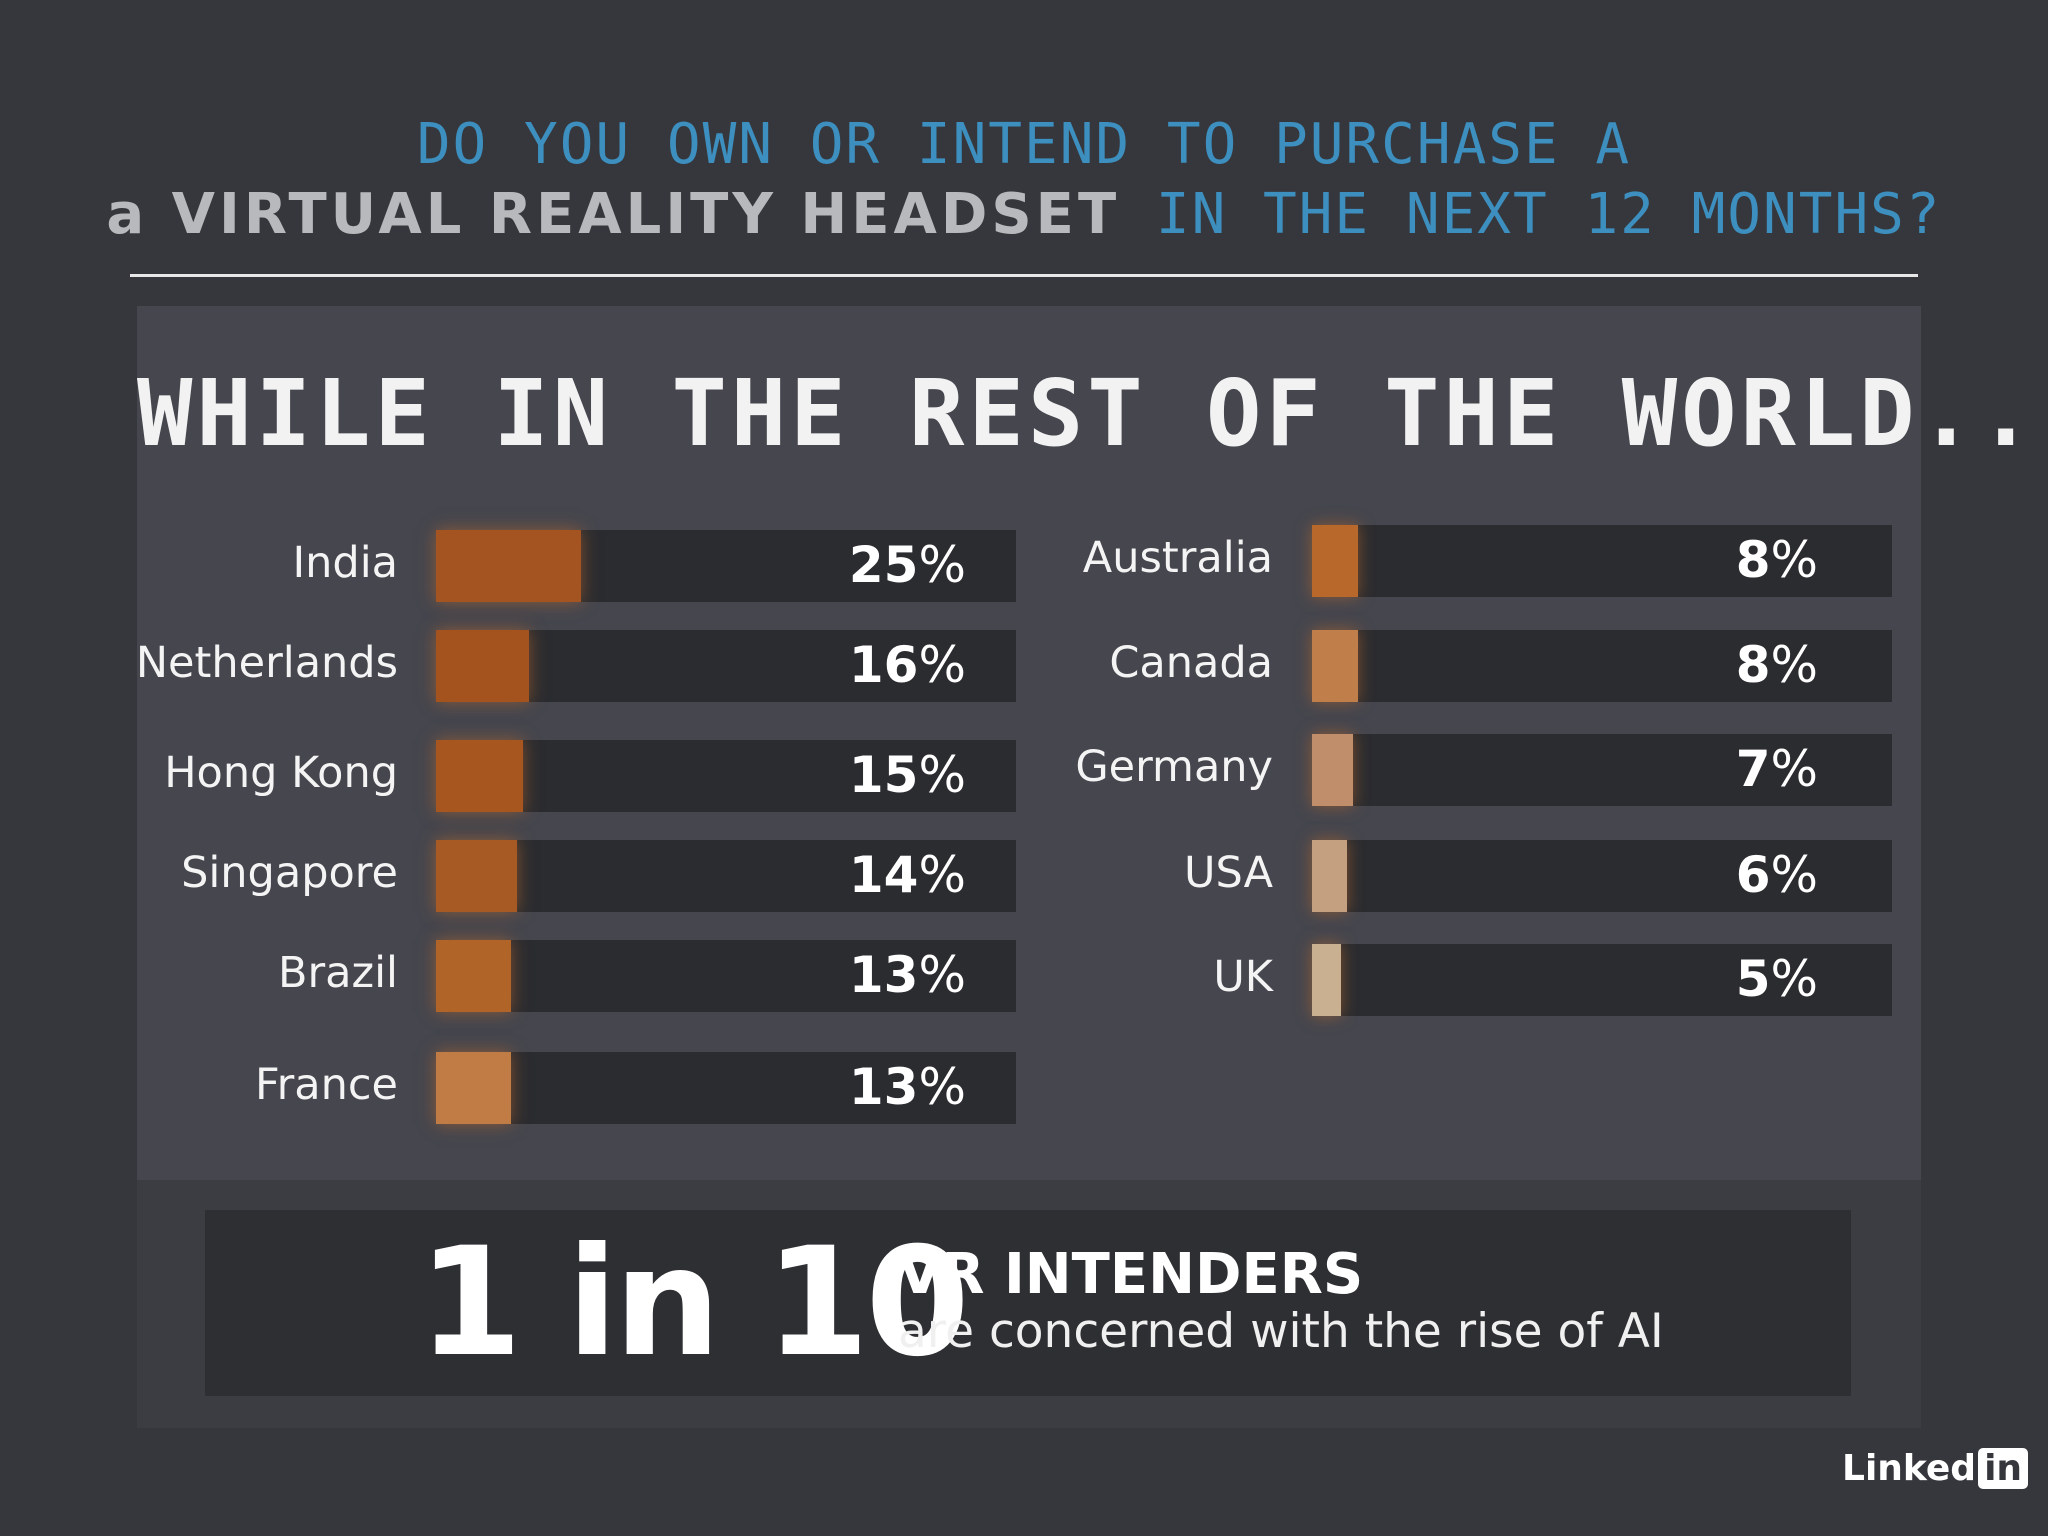  I want to click on stat-box, so click(1028, 1303).